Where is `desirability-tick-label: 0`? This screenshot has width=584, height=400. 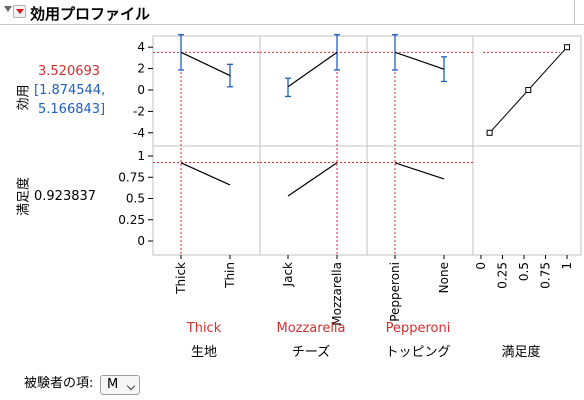 desirability-tick-label: 0 is located at coordinates (141, 241).